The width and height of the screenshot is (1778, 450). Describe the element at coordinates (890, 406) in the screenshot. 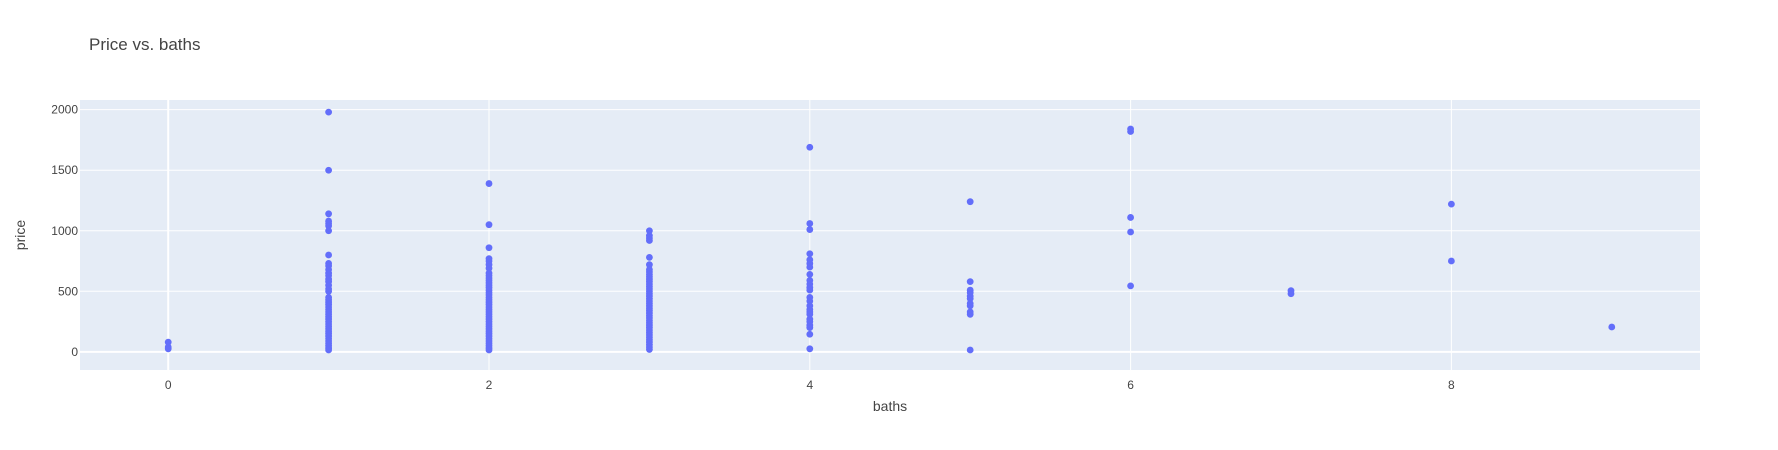

I see `x-axis-title: baths` at that location.